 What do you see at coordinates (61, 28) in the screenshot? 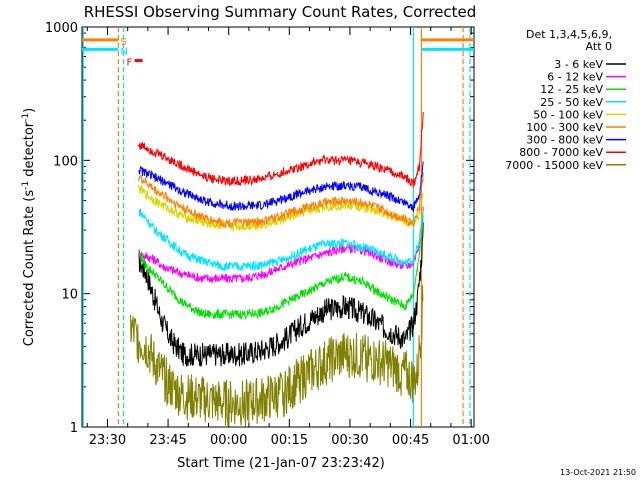
I see `y-tick-label: 1000` at bounding box center [61, 28].